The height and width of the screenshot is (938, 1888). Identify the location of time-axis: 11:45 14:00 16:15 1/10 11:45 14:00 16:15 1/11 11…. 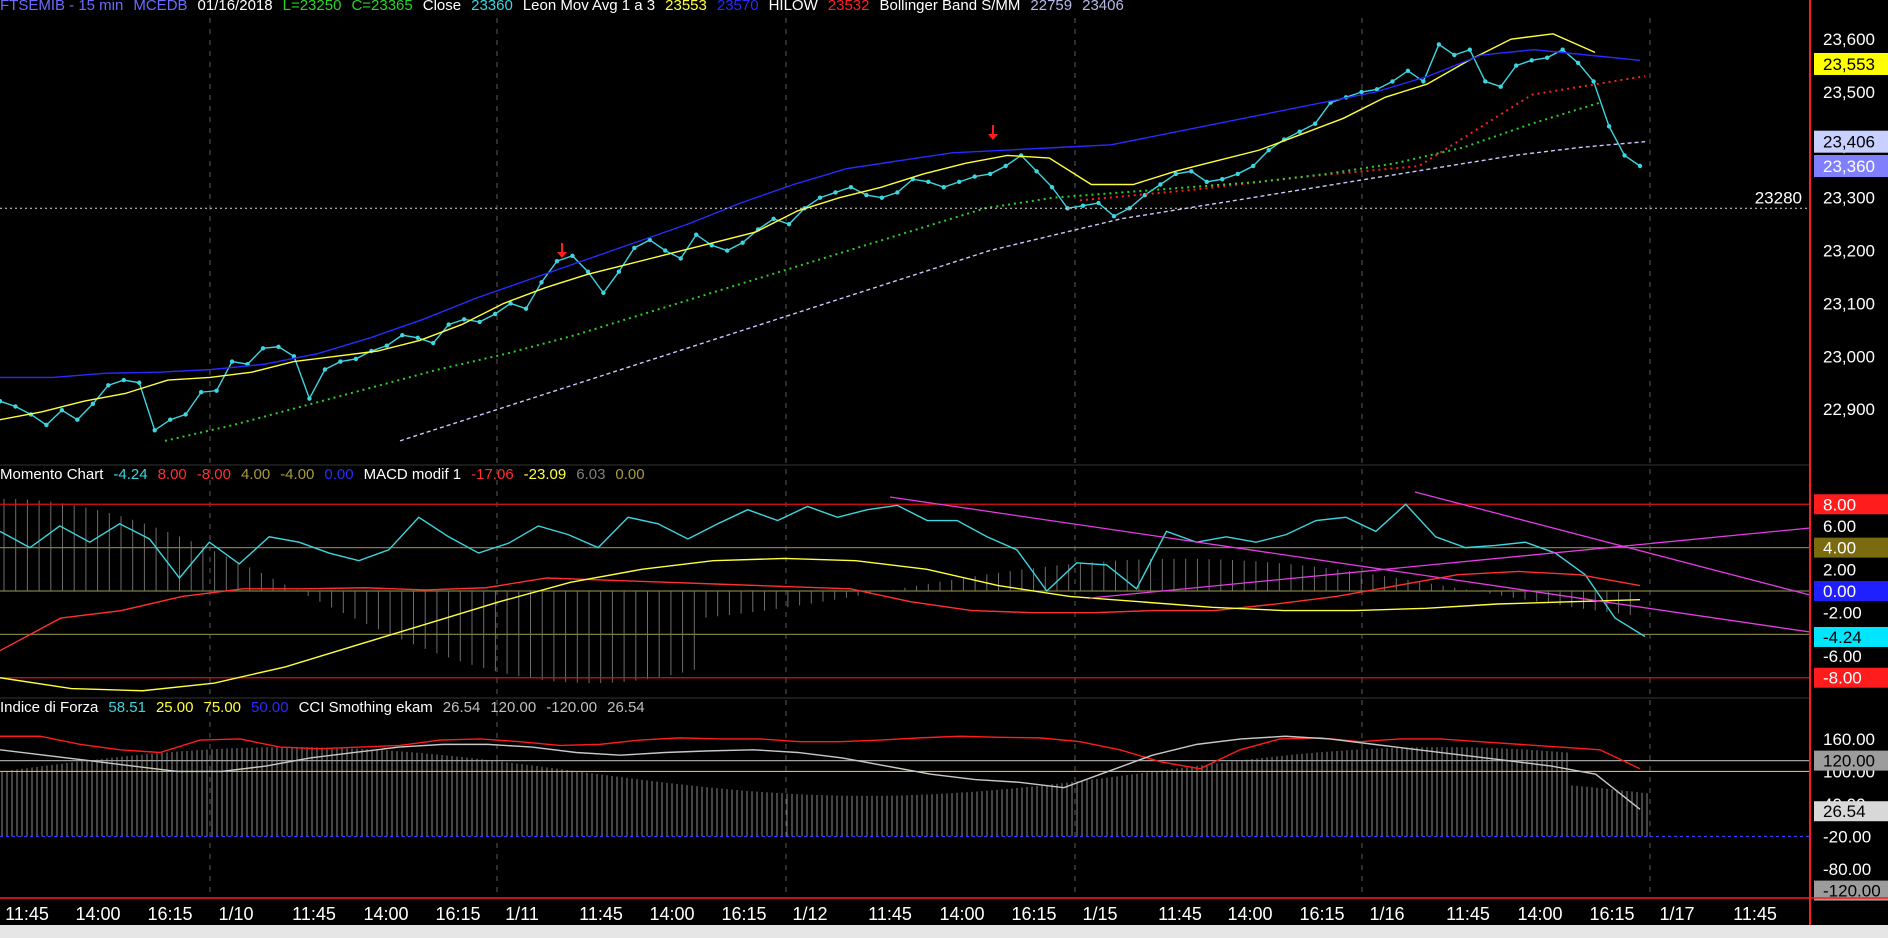
(944, 910).